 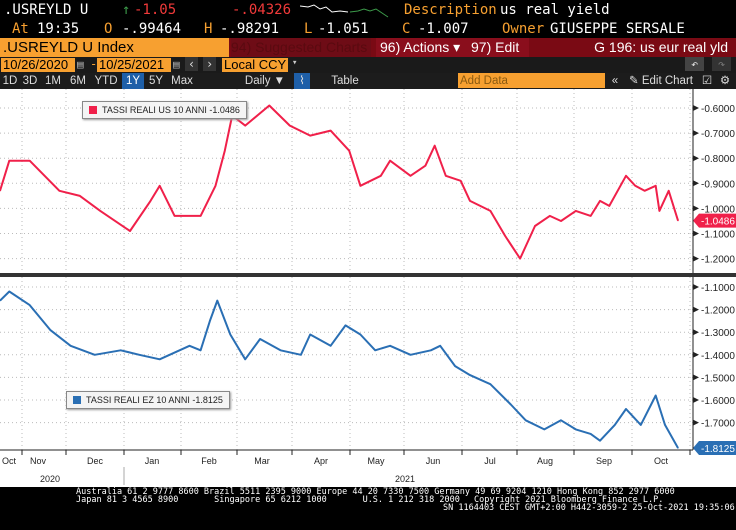 I want to click on add-data-input: Add Data, so click(x=531, y=80).